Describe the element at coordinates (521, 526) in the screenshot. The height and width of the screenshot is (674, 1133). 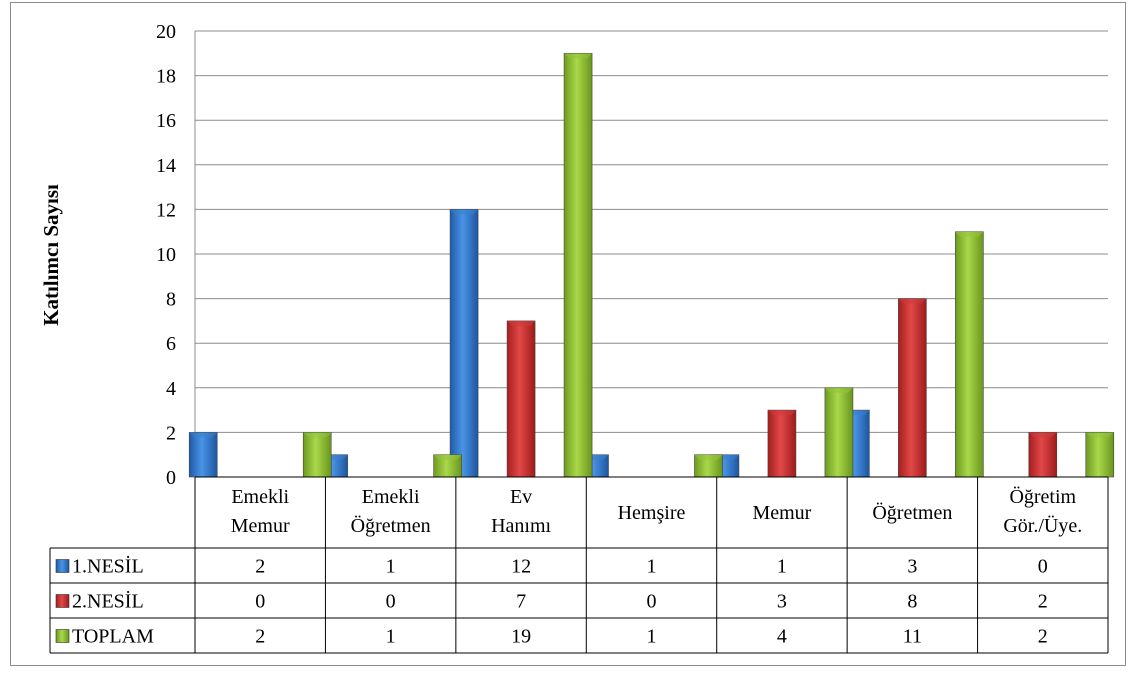
I see `x-category-label: Hanımı` at that location.